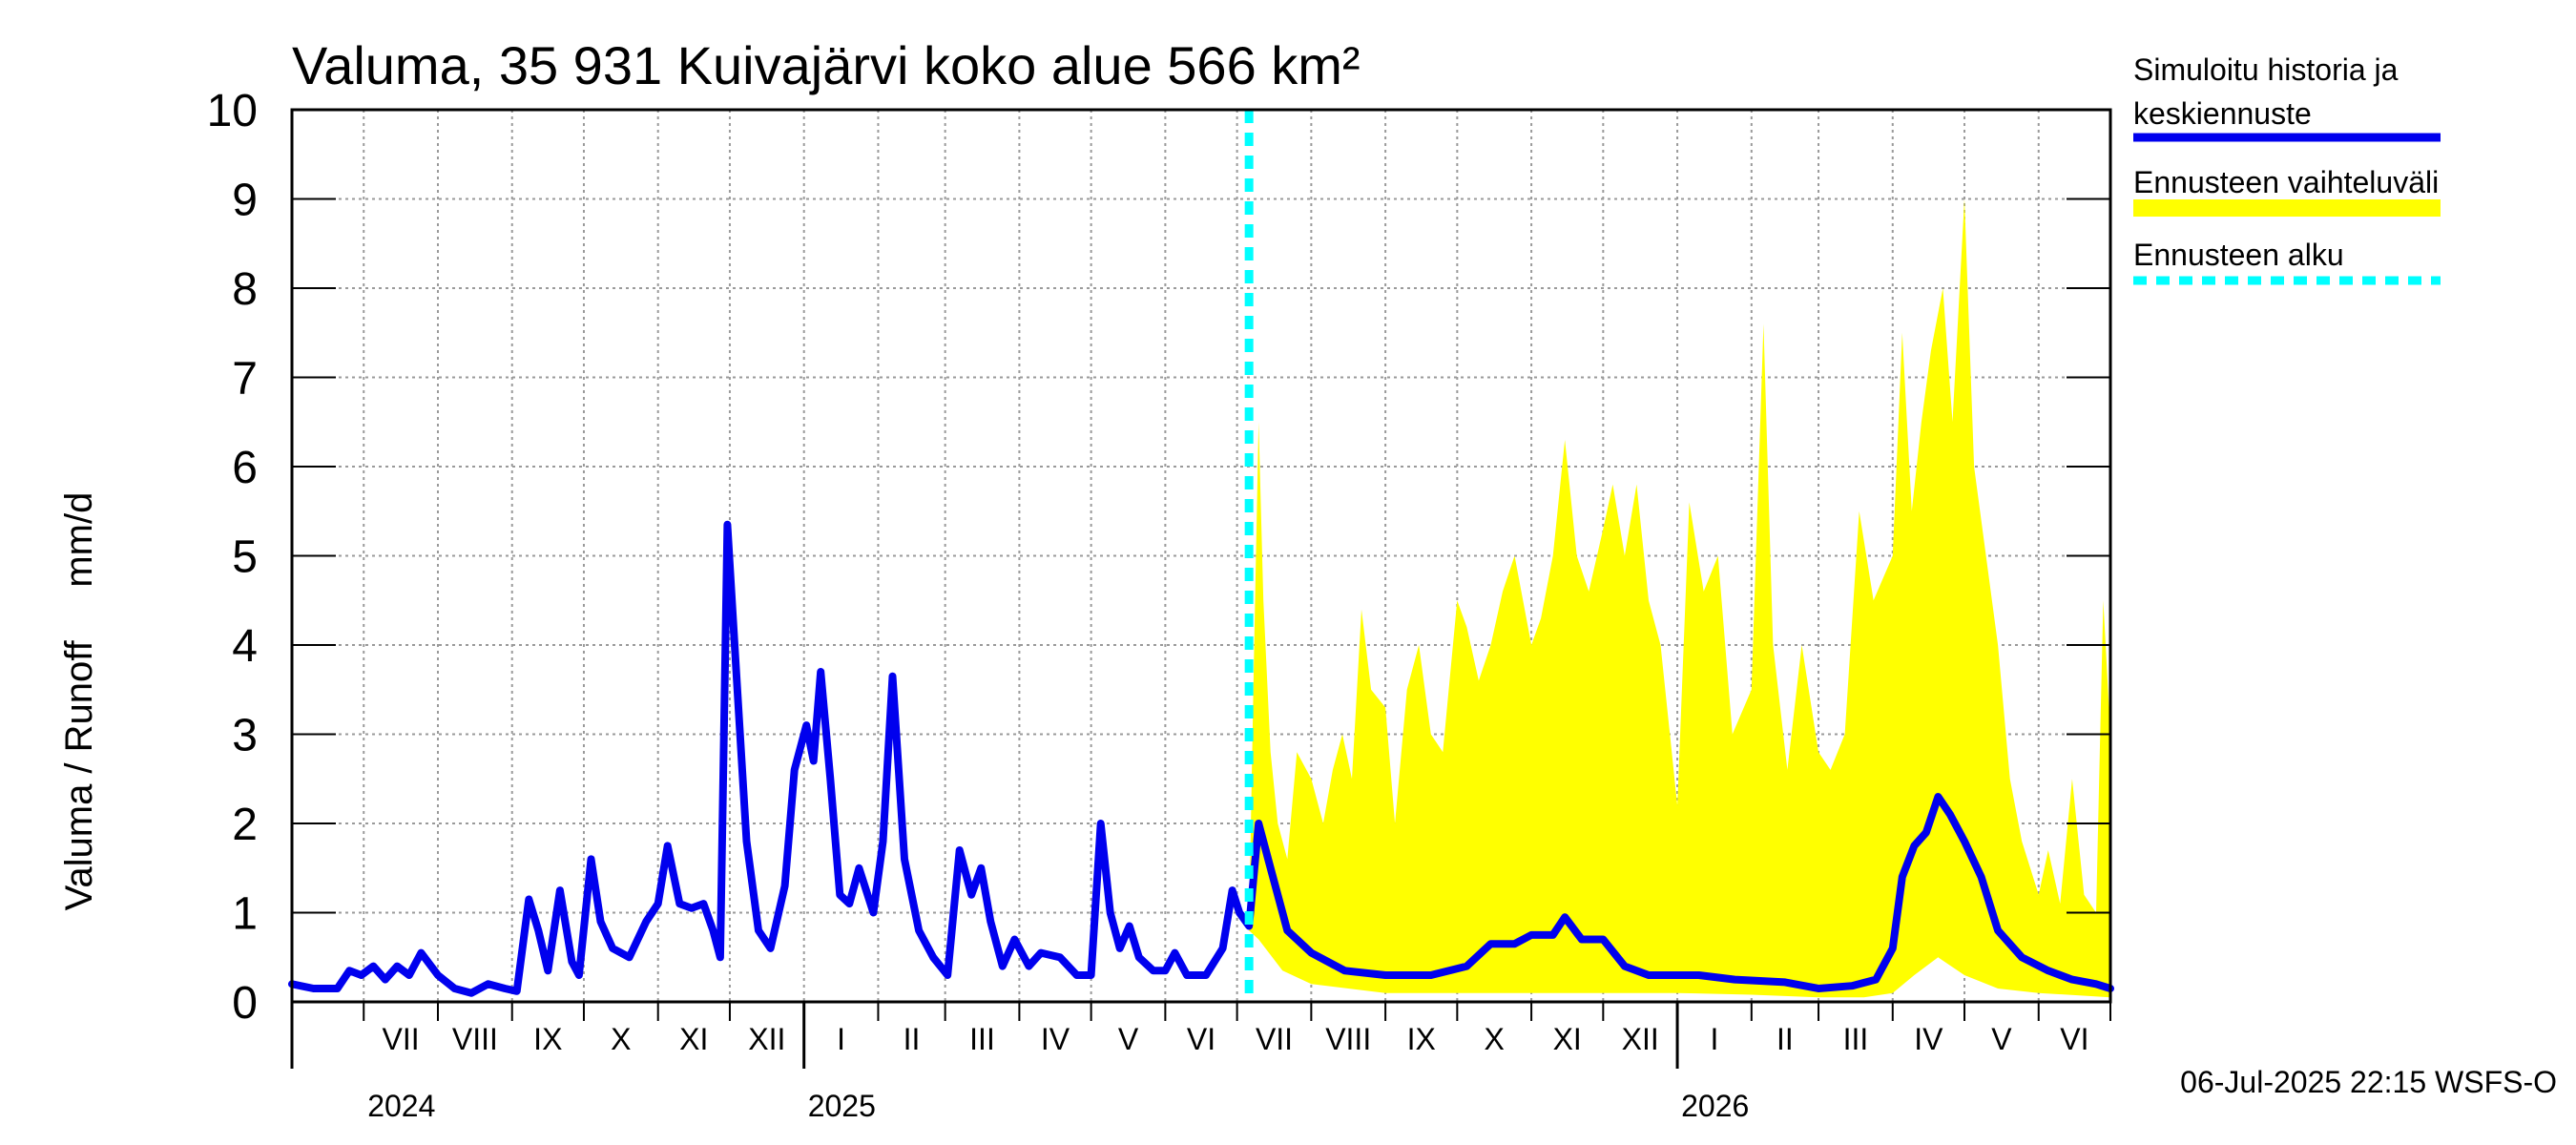 This screenshot has width=2576, height=1145. What do you see at coordinates (2368, 1082) in the screenshot?
I see `timestamp: 06-Jul-2025 22:15 WSFS-O` at bounding box center [2368, 1082].